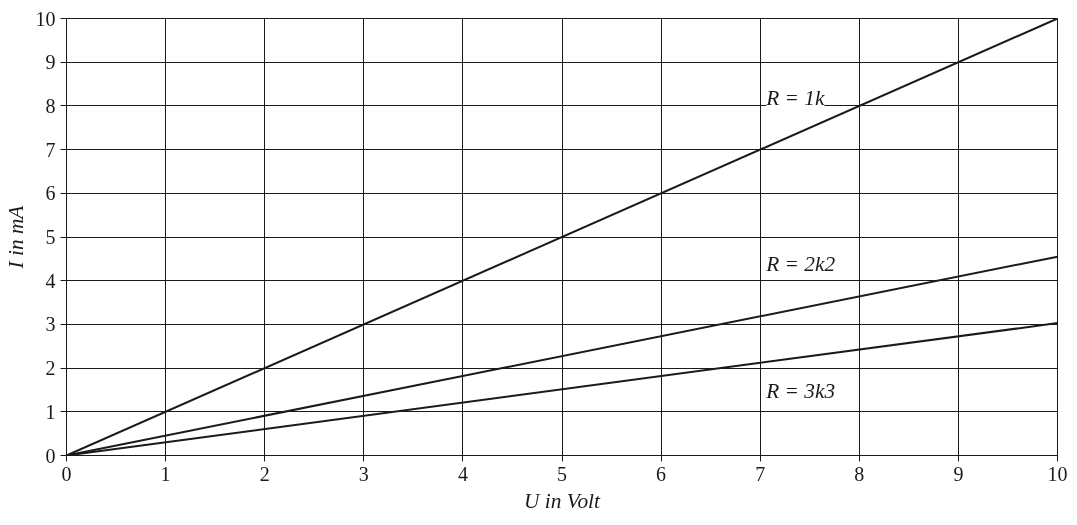 The width and height of the screenshot is (1077, 525). What do you see at coordinates (661, 473) in the screenshot?
I see `x-tick-label: 6` at bounding box center [661, 473].